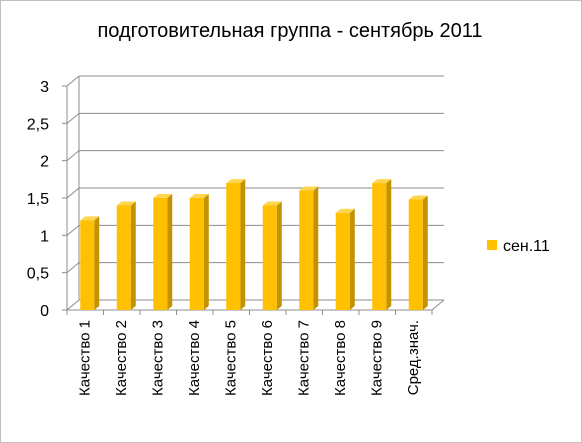 The height and width of the screenshot is (443, 582). Describe the element at coordinates (438, 305) in the screenshot. I see `floor-edge` at that location.